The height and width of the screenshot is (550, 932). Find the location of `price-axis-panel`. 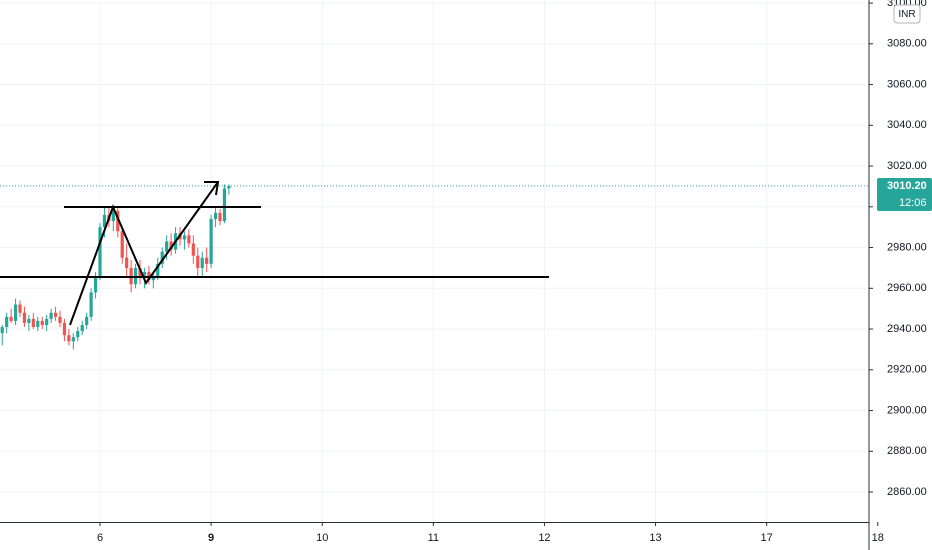

price-axis-panel is located at coordinates (900, 275).